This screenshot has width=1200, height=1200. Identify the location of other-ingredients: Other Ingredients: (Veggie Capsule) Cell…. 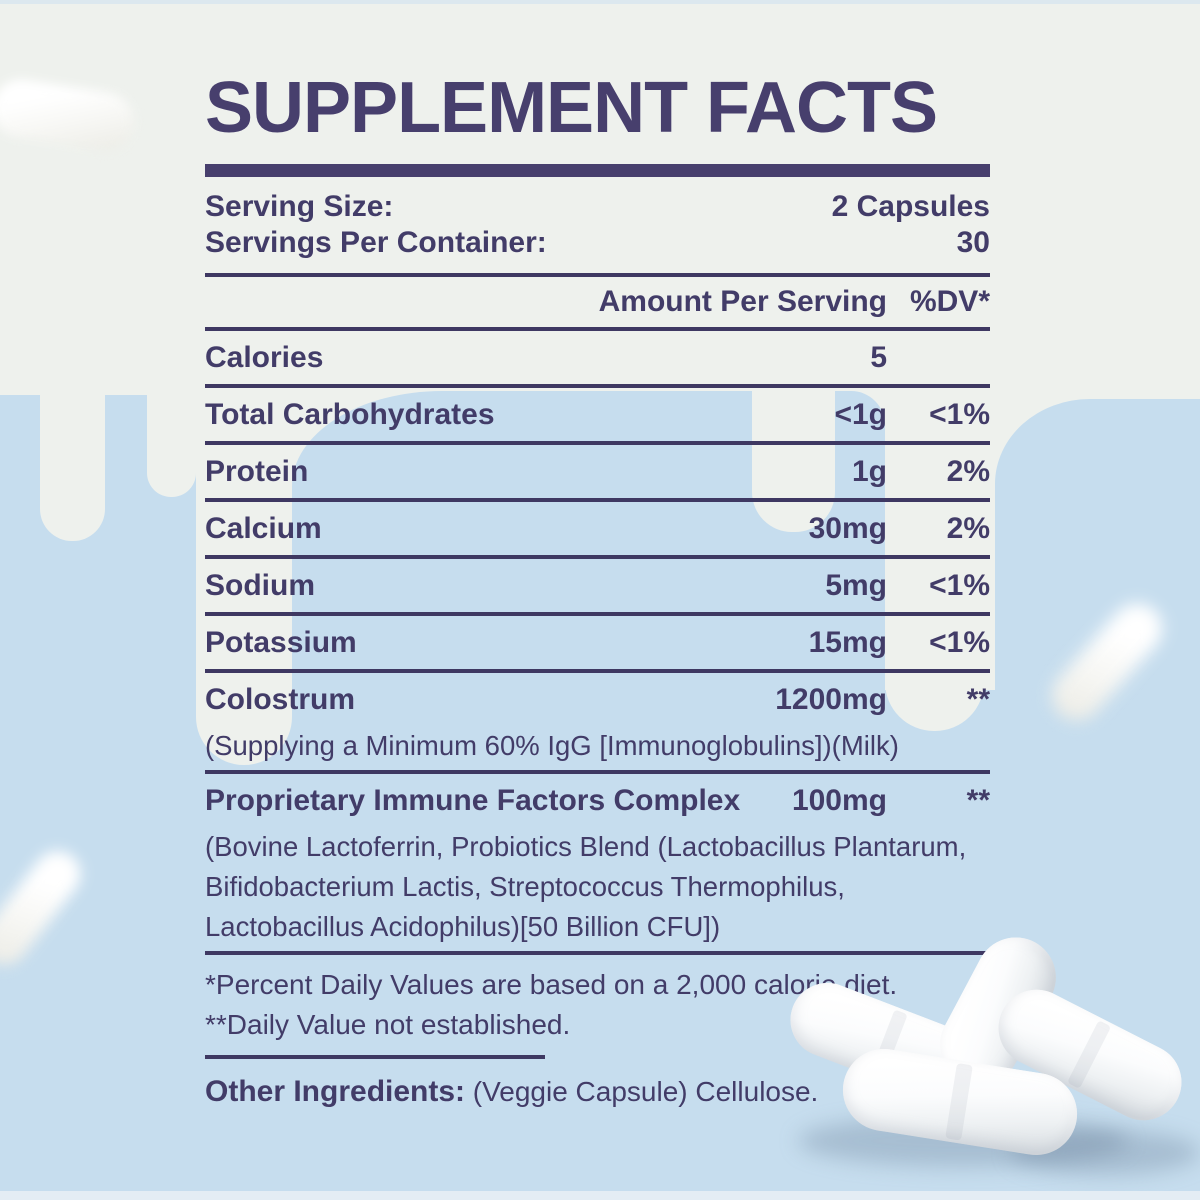
(597, 1092).